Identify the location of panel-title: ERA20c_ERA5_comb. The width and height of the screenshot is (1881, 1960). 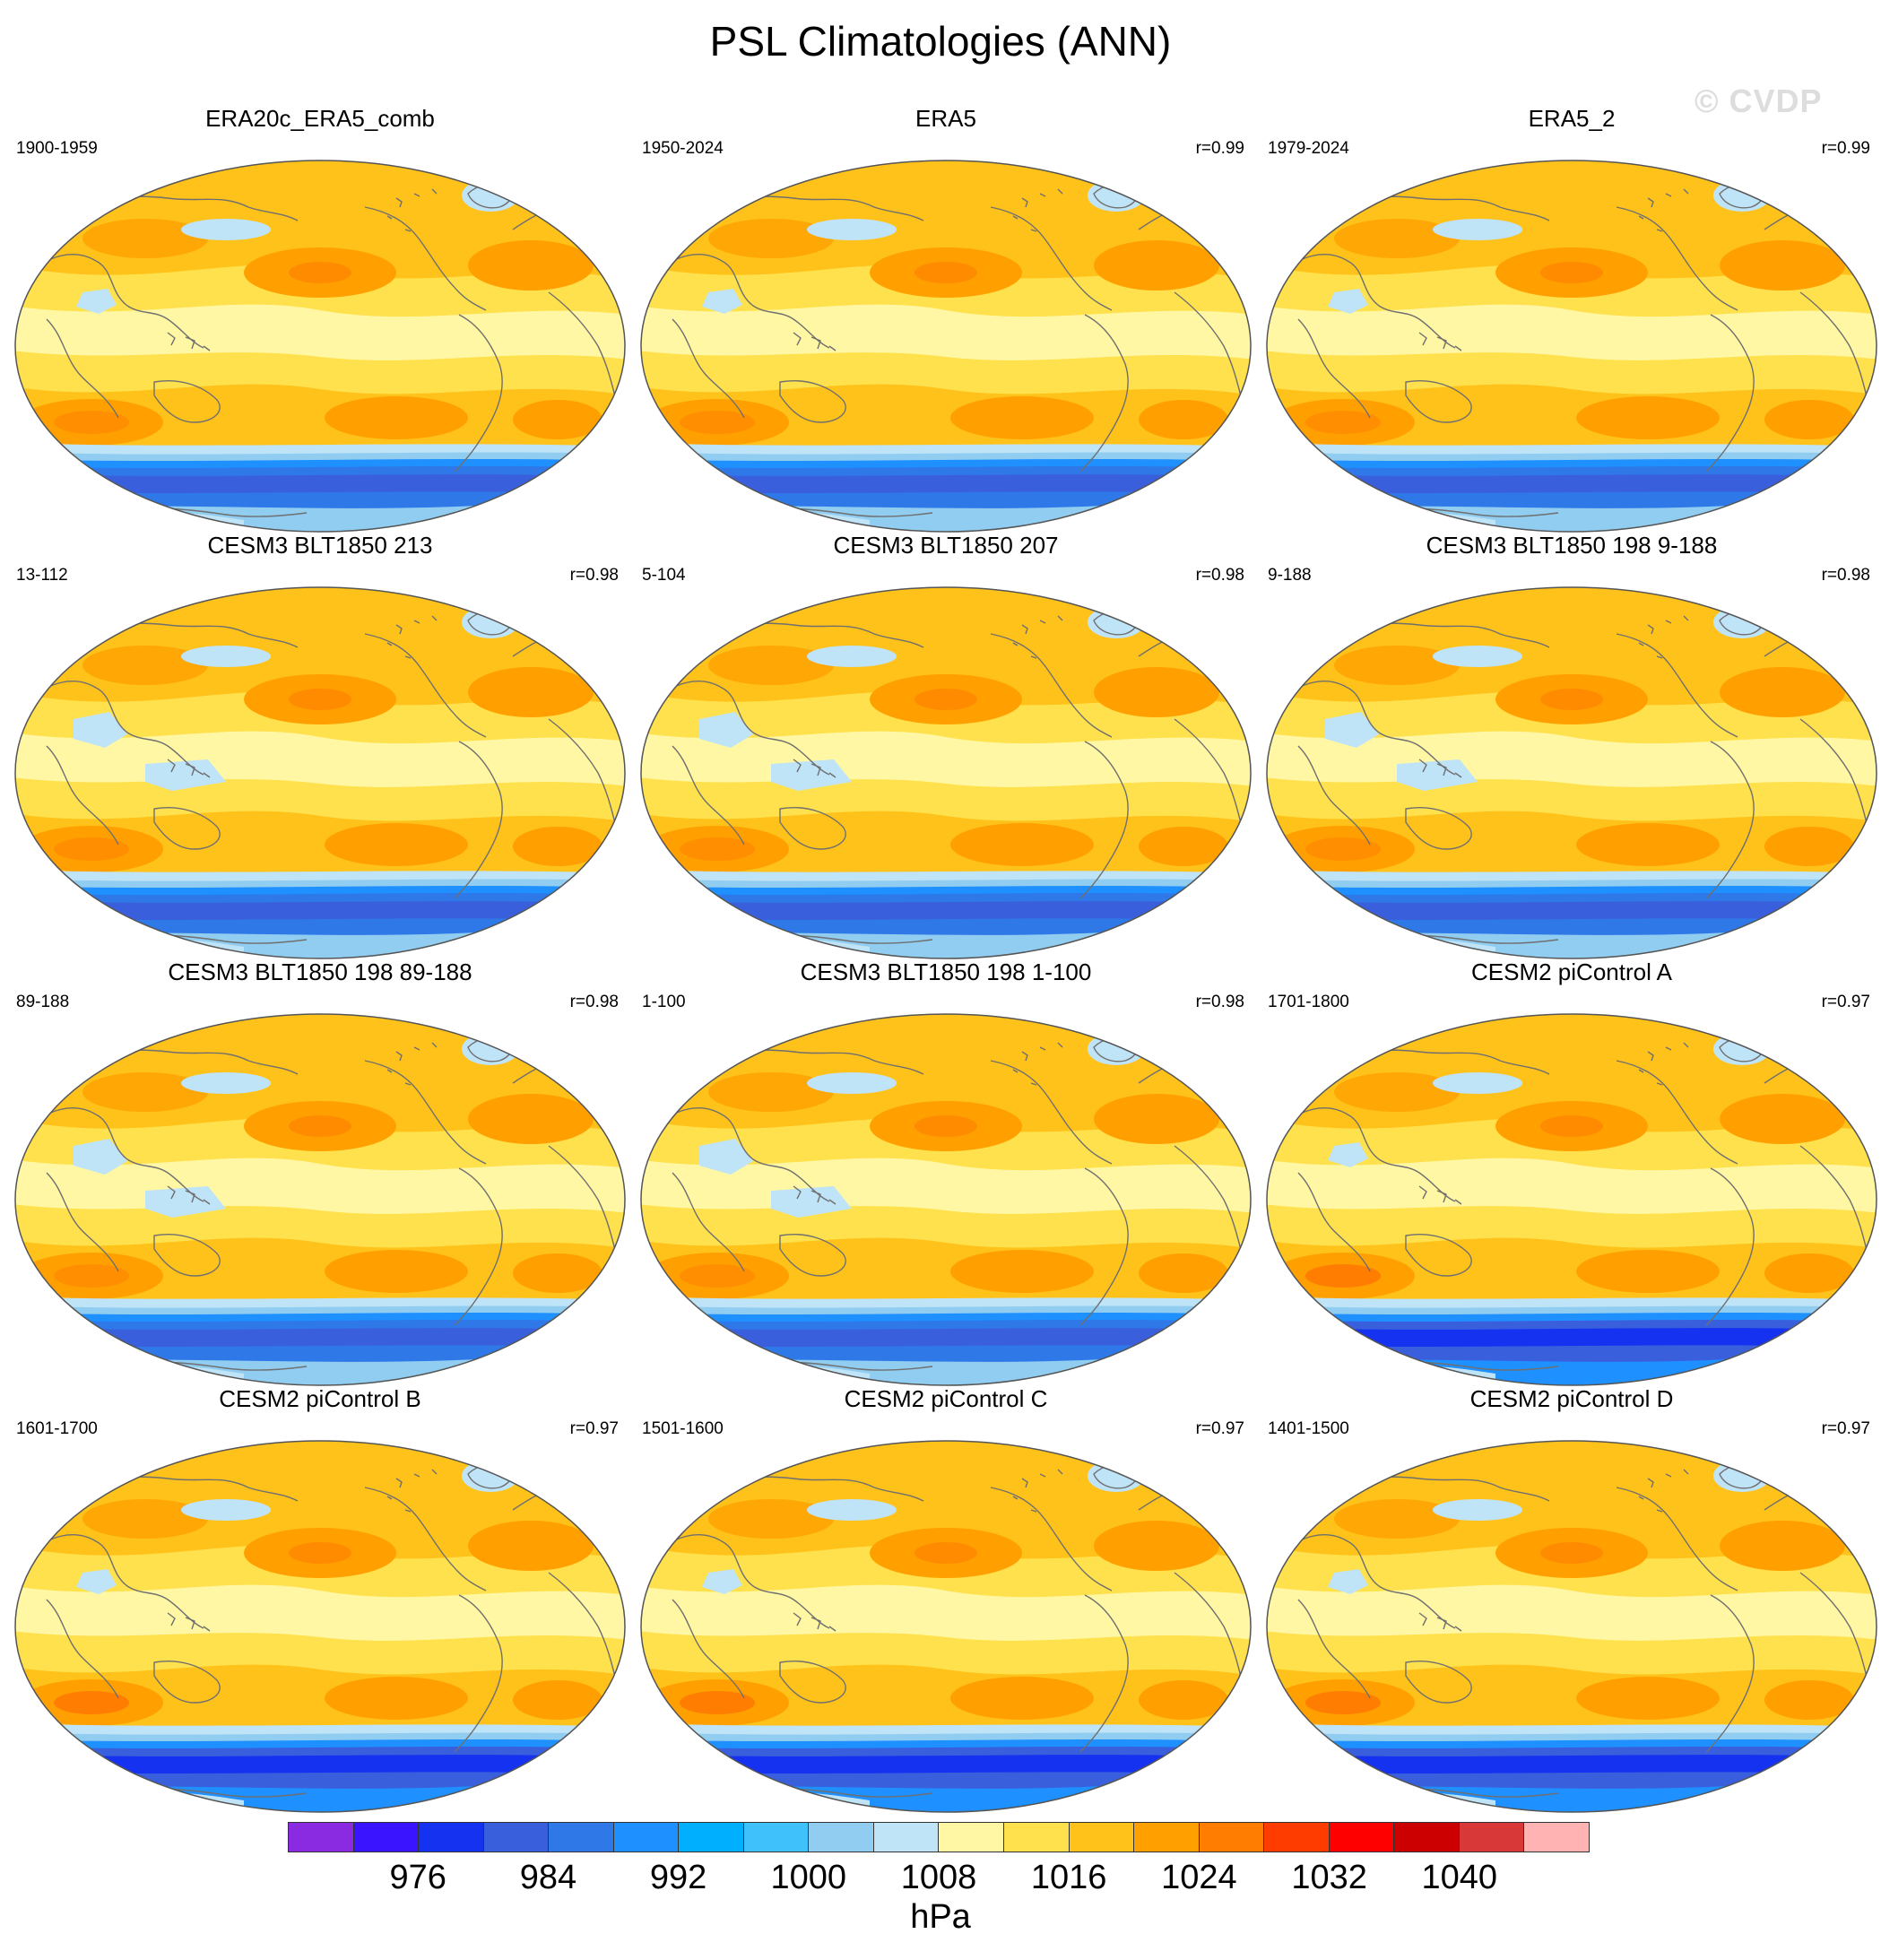
(320, 118).